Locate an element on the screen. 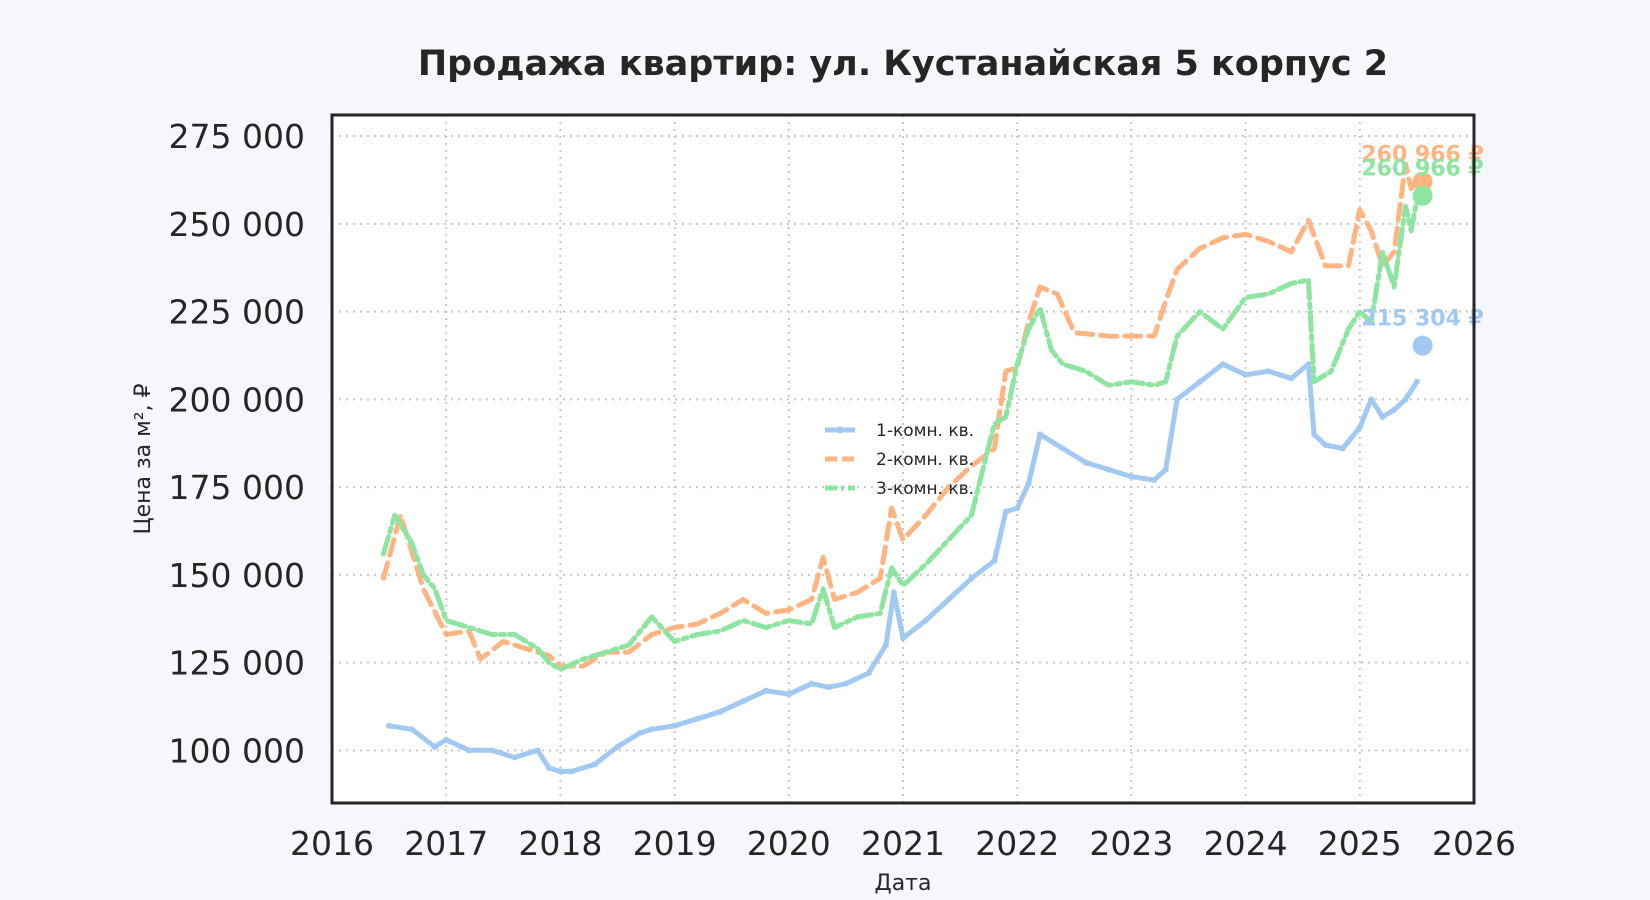 The image size is (1650, 900). y-tick-label: 275 000 is located at coordinates (237, 136).